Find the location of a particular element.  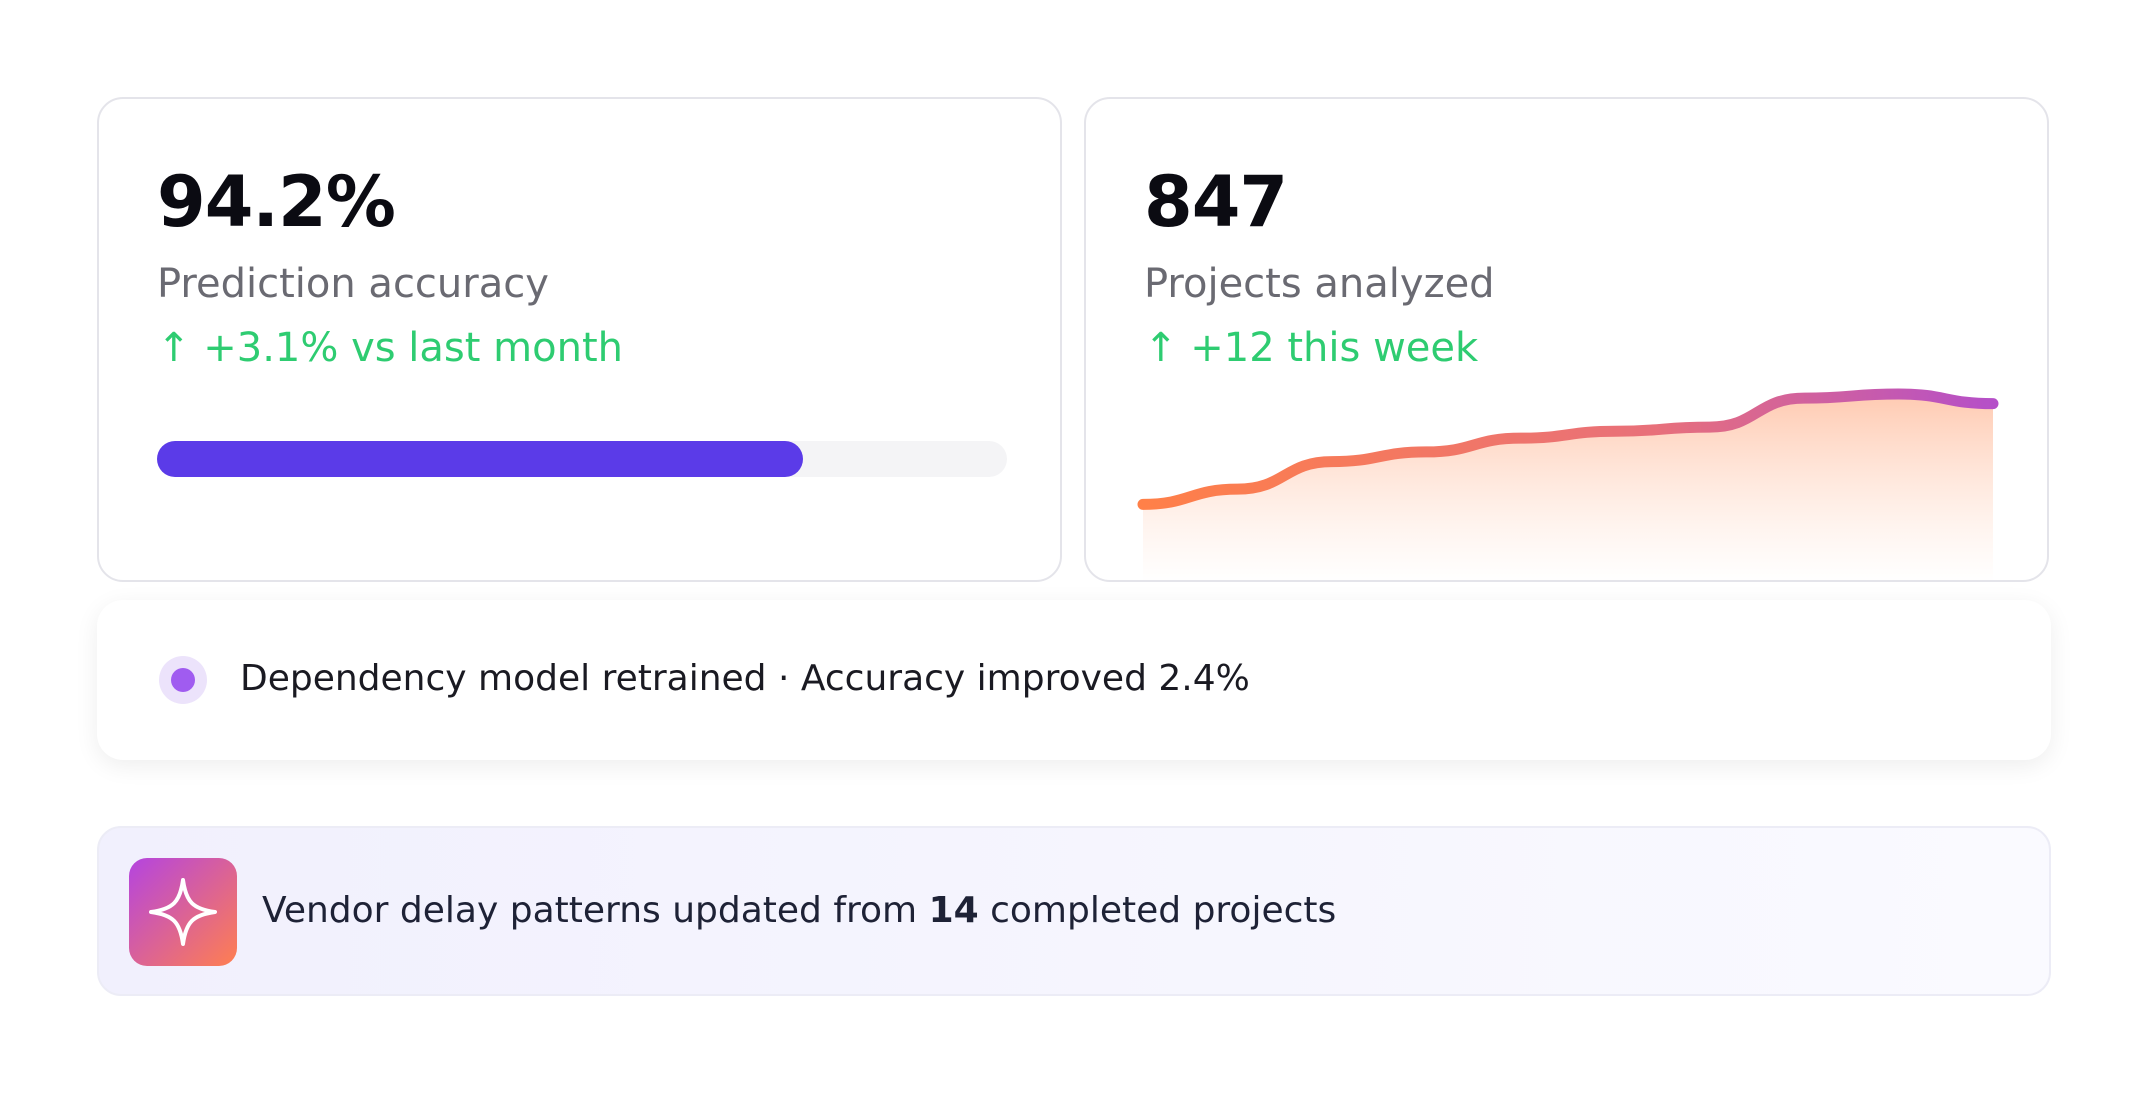

status-dot is located at coordinates (183, 680).